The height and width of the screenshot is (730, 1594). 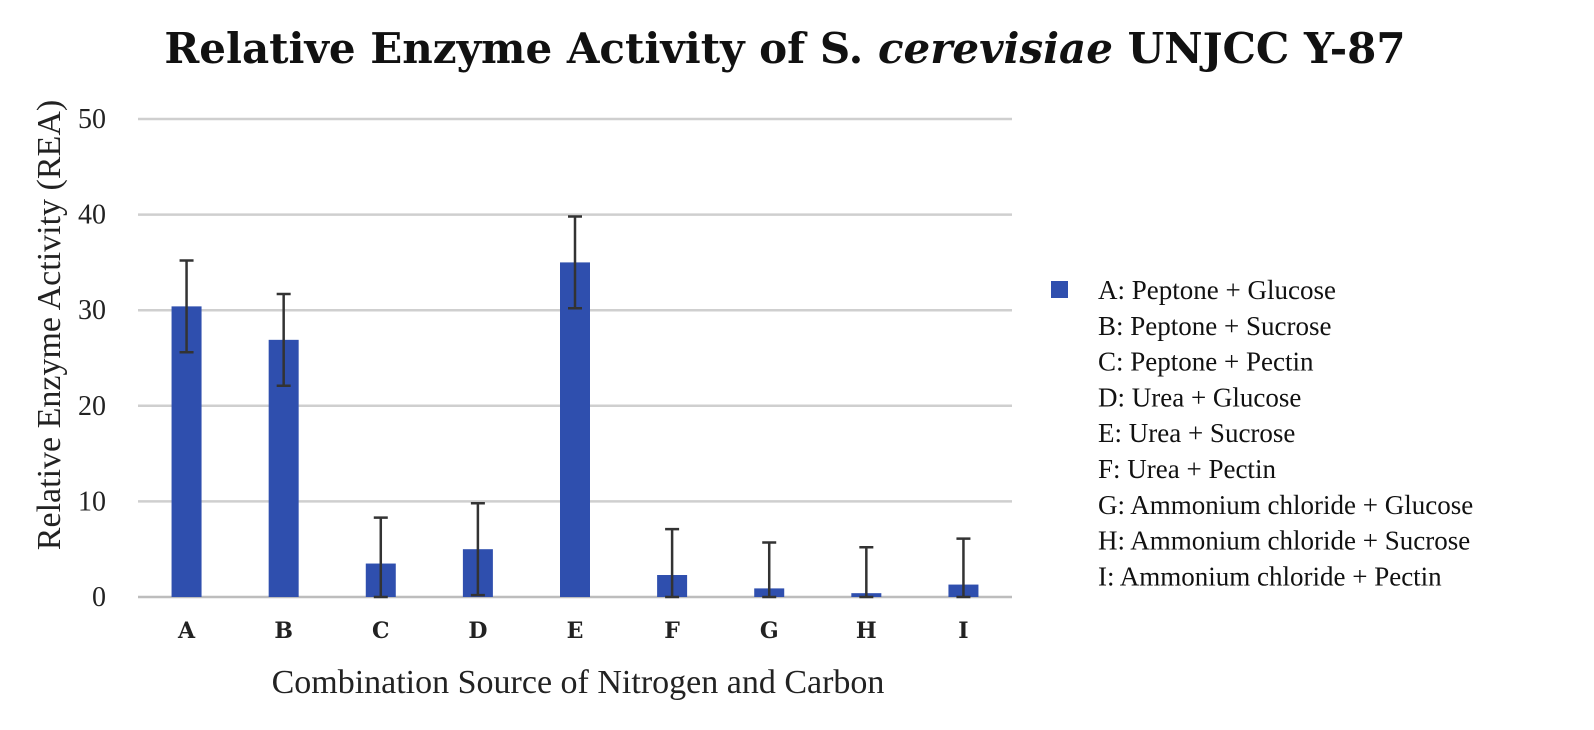 I want to click on legend-entry: B: Peptone + Sucrose, so click(x=1214, y=326).